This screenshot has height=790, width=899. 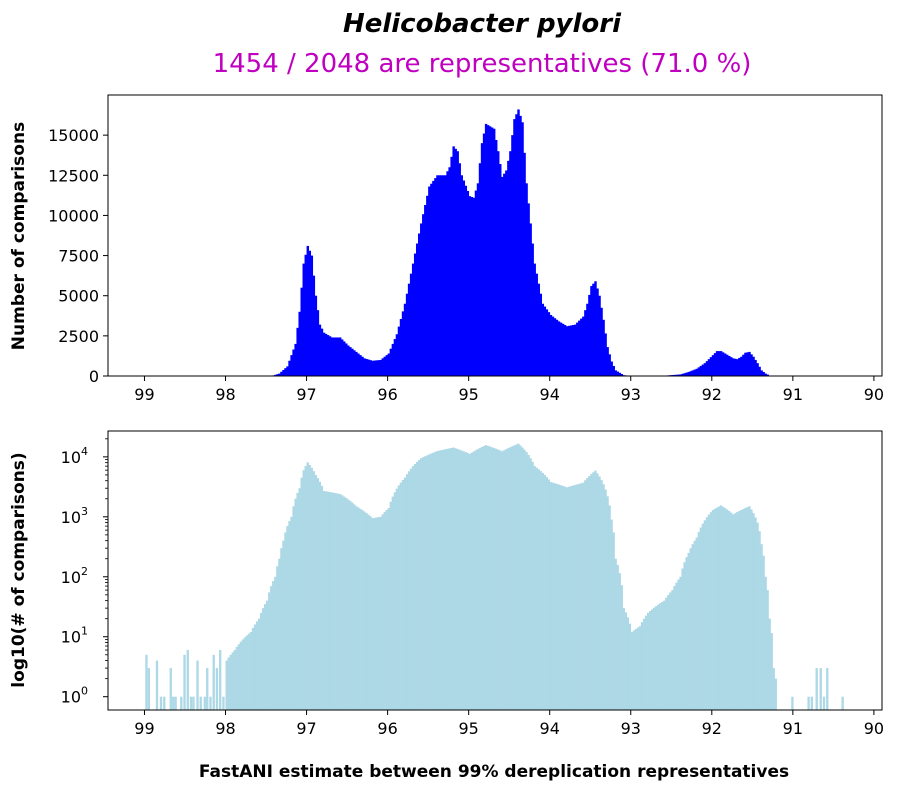 I want to click on top-y-ticks: 0 2500 5000 7500 10000 12500 15000, so click(x=78, y=256).